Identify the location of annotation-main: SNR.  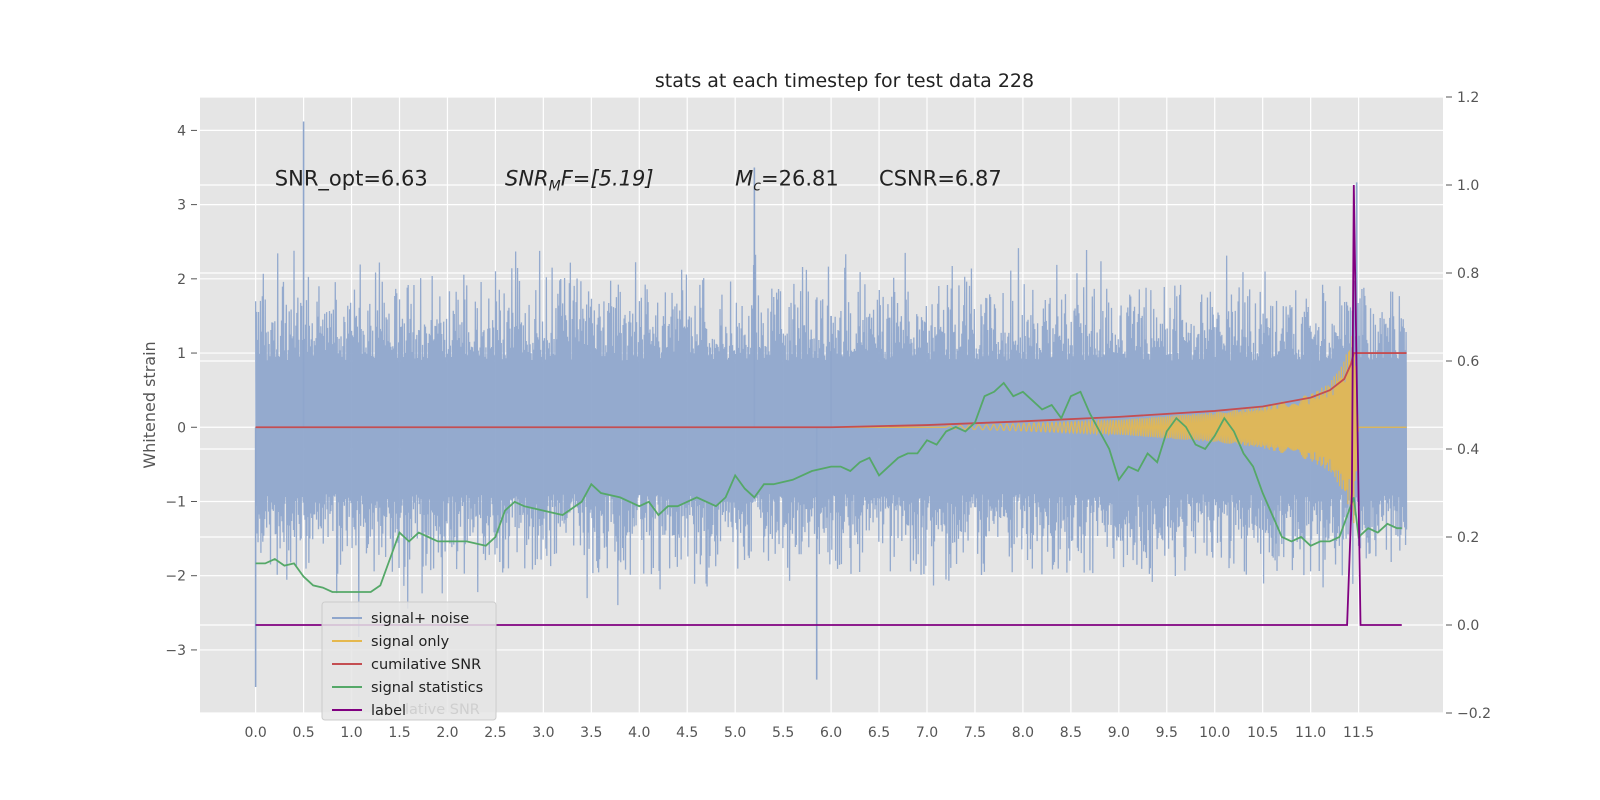
(527, 179).